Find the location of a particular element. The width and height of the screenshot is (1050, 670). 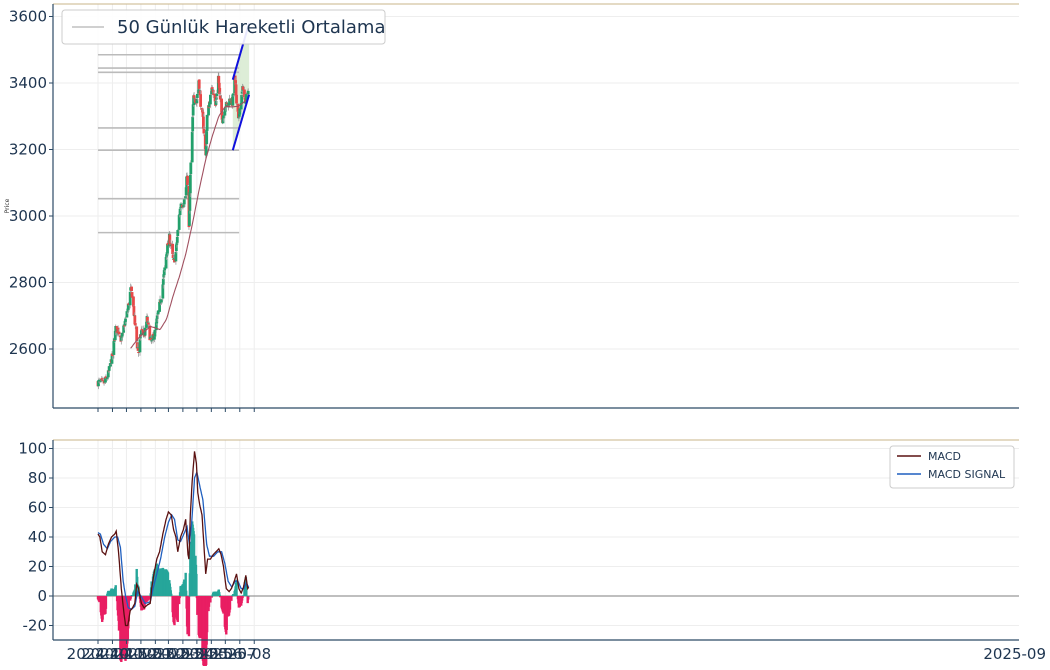

macd-xtick-label: 2025-01 is located at coordinates (141, 654).